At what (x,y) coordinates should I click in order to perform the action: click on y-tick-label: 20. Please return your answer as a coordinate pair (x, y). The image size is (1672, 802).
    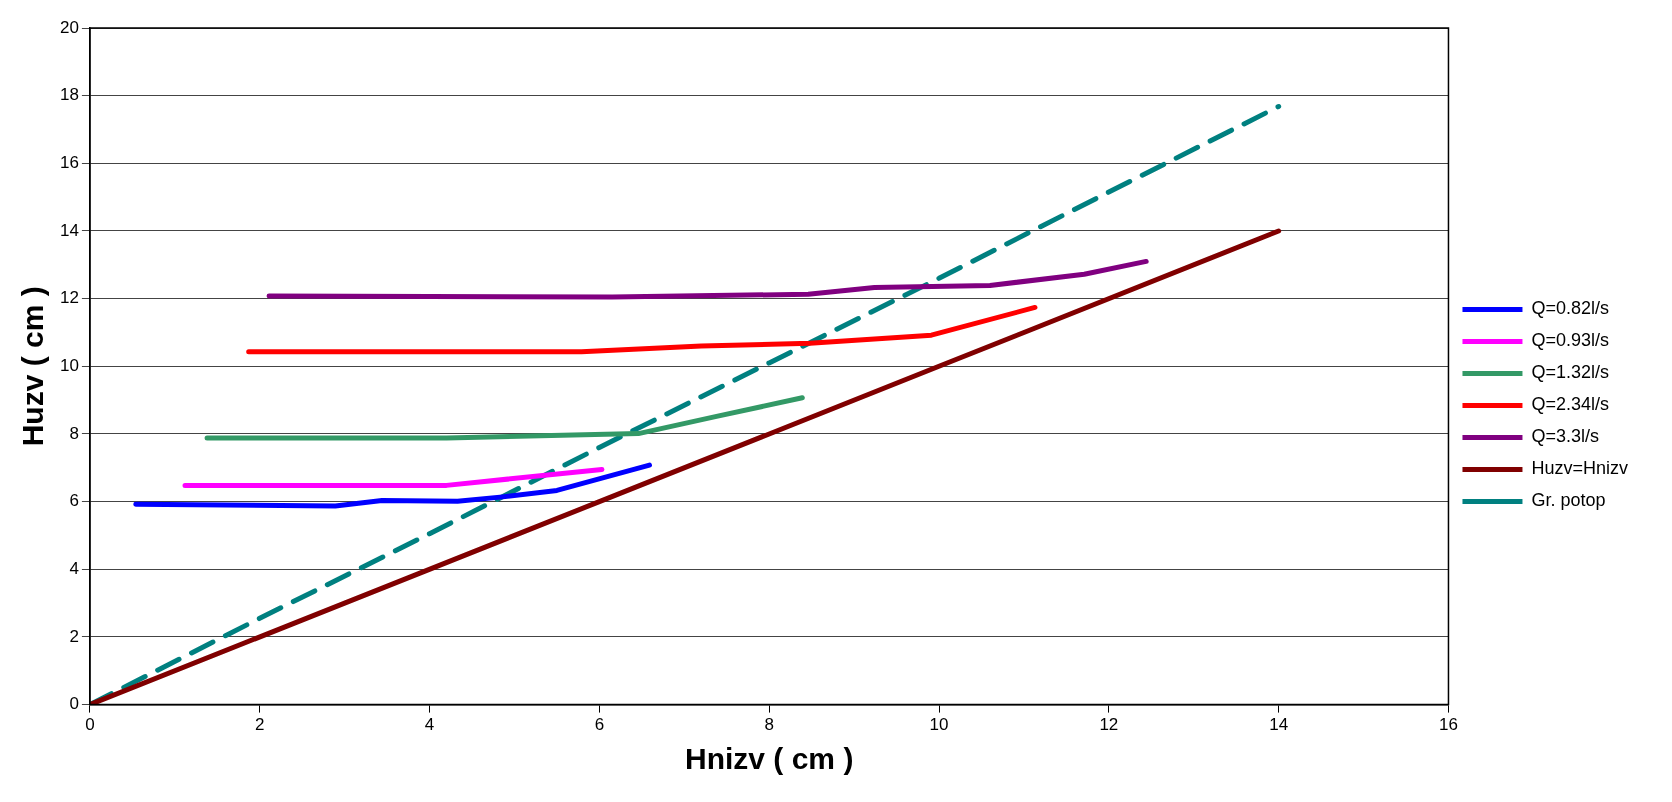
    Looking at the image, I should click on (69, 27).